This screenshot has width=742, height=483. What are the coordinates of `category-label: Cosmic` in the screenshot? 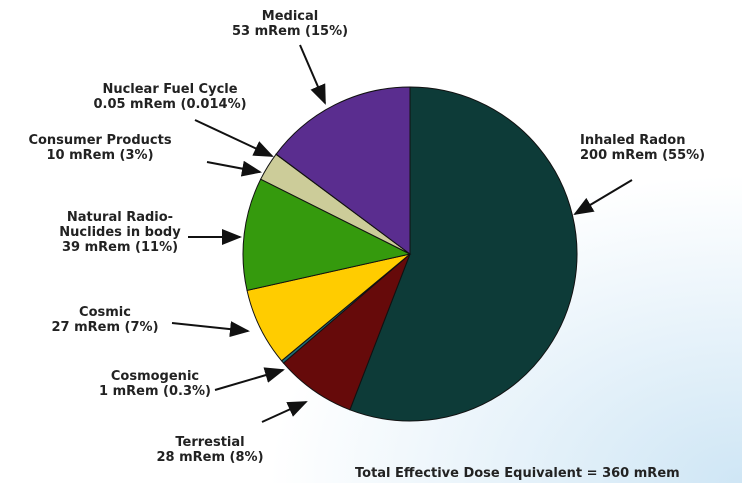 It's located at (105, 312).